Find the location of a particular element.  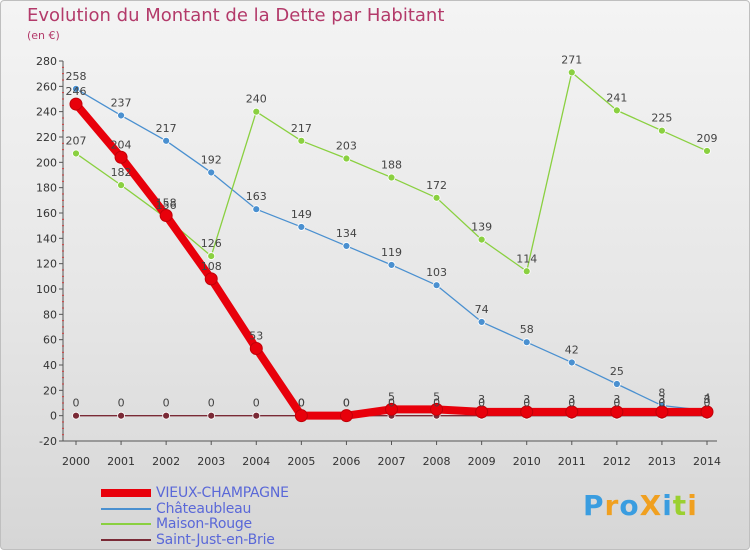

data-label: 203 is located at coordinates (346, 146).